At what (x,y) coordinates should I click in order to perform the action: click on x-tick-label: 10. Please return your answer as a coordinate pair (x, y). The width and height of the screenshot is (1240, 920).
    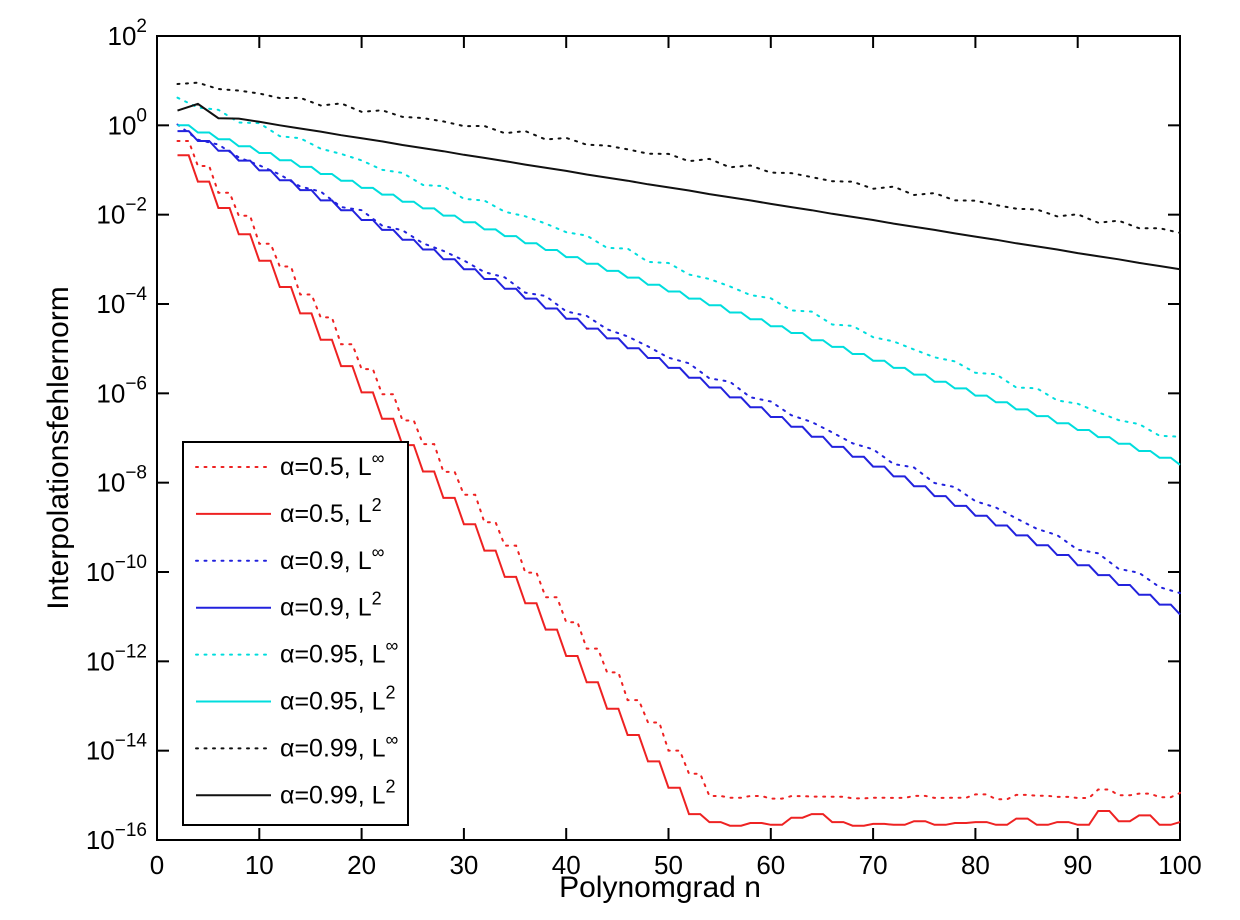
    Looking at the image, I should click on (259, 865).